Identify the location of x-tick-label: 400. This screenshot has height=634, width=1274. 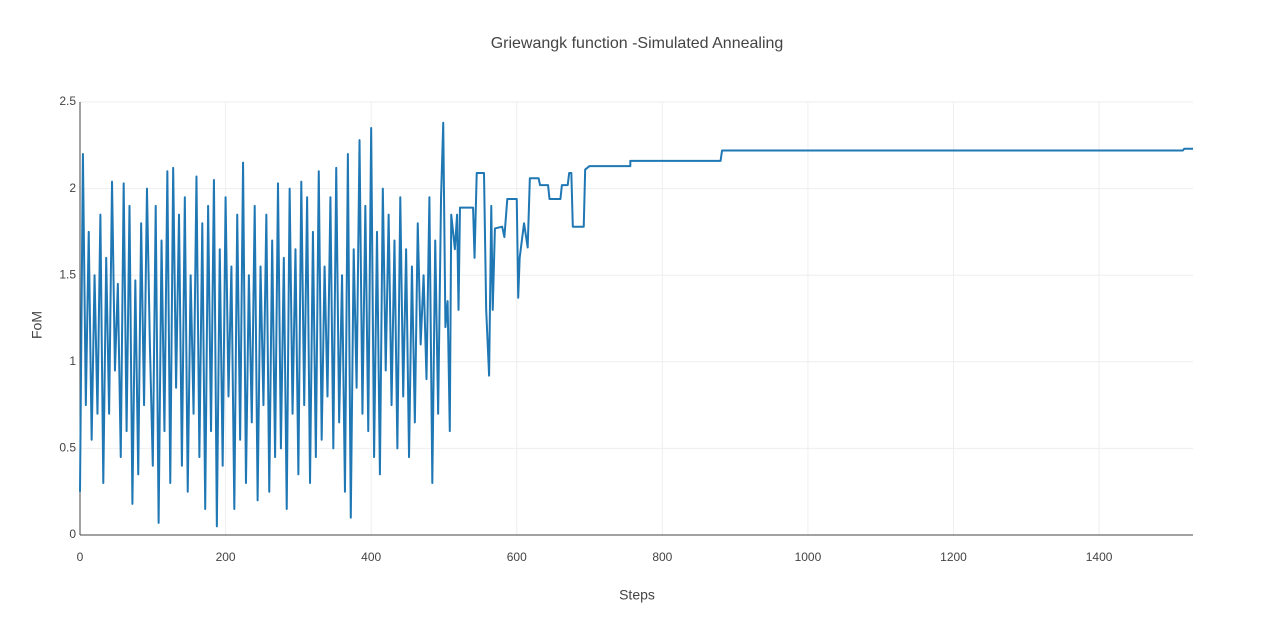
(371, 557).